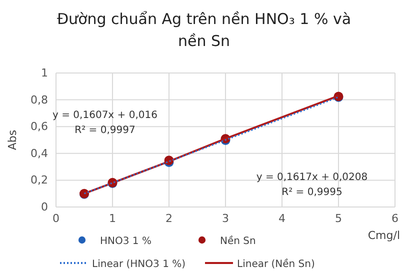 The image size is (408, 280). Describe the element at coordinates (105, 130) in the screenshot. I see `annotation: R² = 0,9997` at that location.